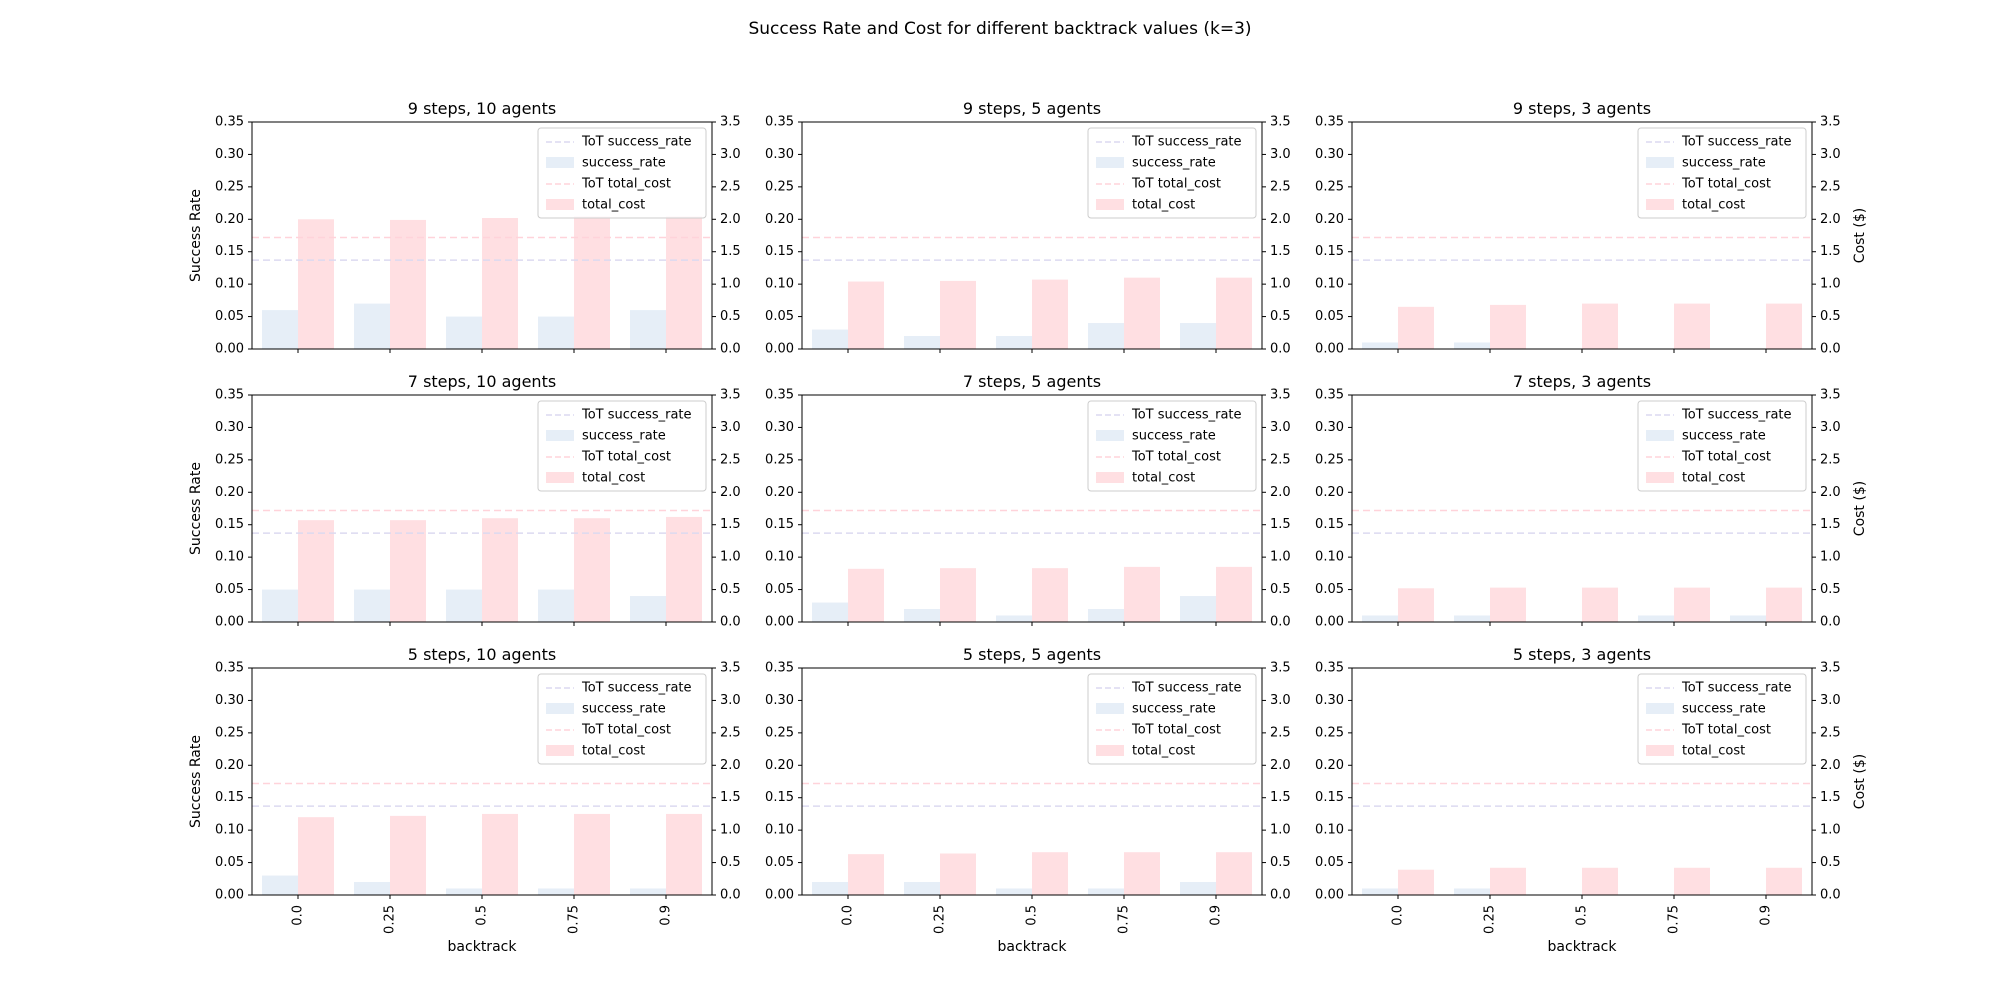 The image size is (2000, 1000). Describe the element at coordinates (482, 654) in the screenshot. I see `subplot-title: 5 steps, 10 agents` at that location.